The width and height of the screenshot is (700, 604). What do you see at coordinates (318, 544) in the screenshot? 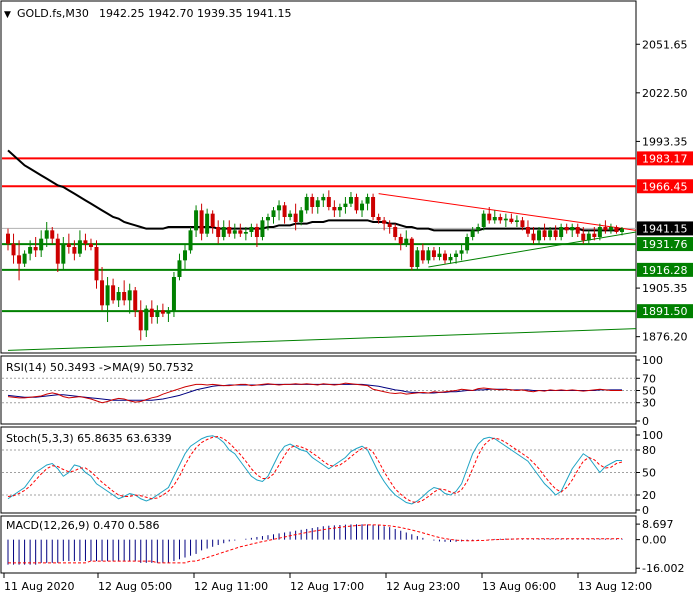
I see `macd-pane` at bounding box center [318, 544].